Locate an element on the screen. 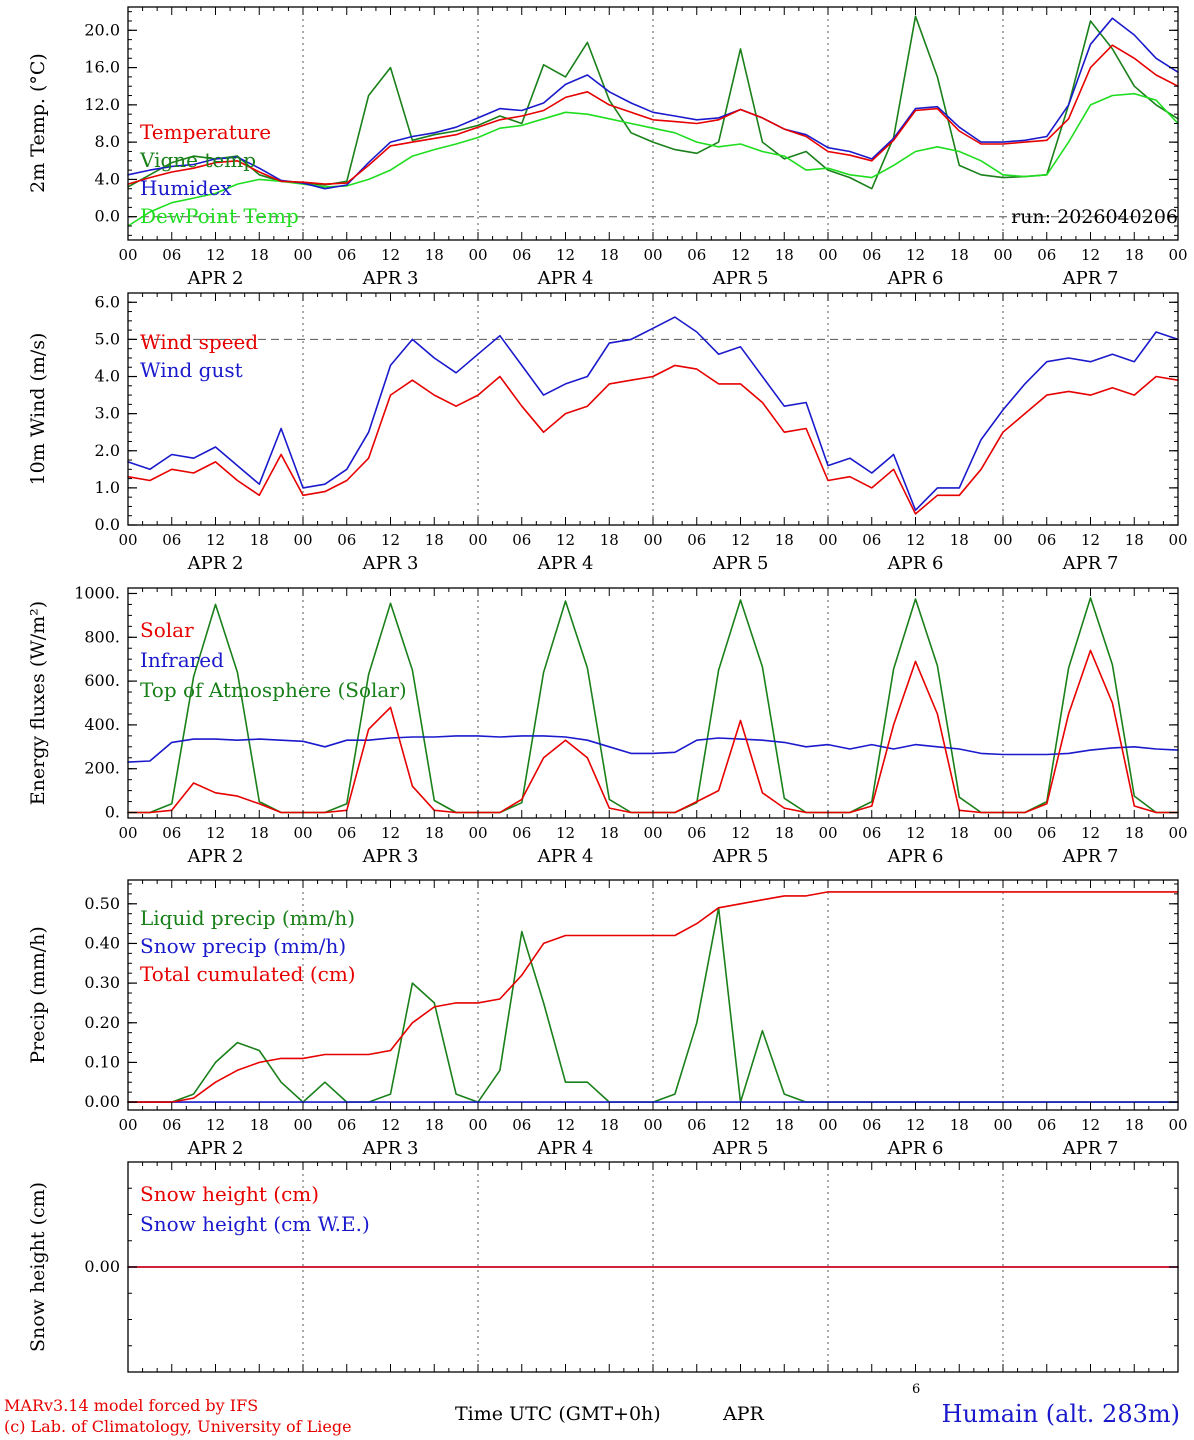  legend-total-cumulated: Total cumulated (cm) is located at coordinates (248, 974).